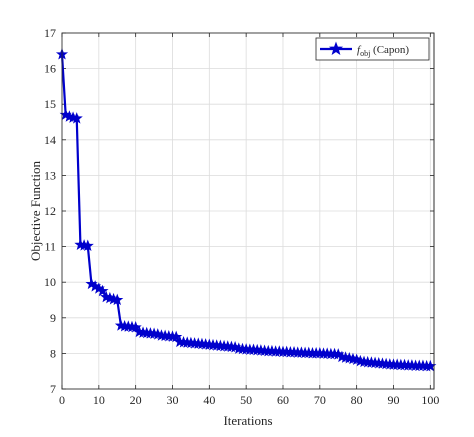  Describe the element at coordinates (53, 318) in the screenshot. I see `y-tick-label: 9` at that location.